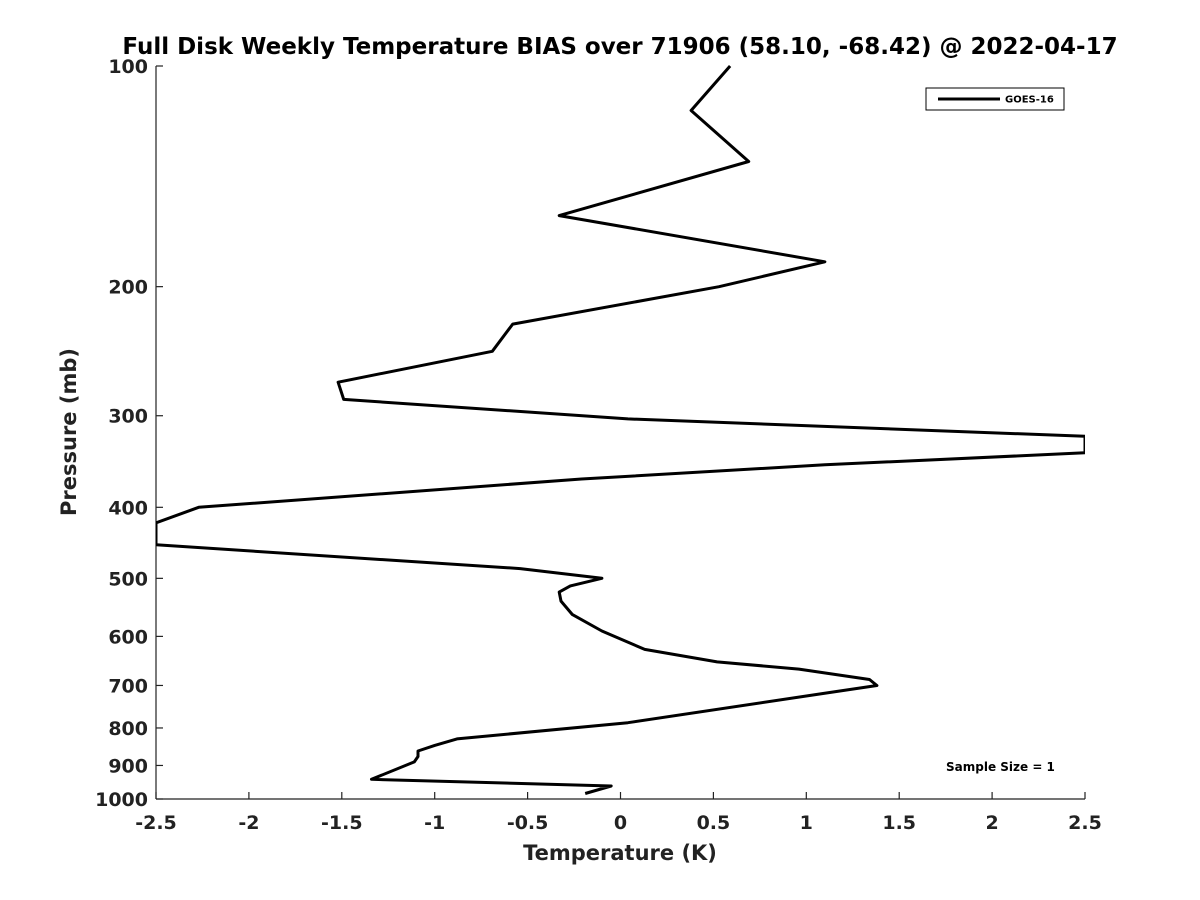 This screenshot has height=900, width=1200. What do you see at coordinates (128, 637) in the screenshot?
I see `y-tick-label: 600` at bounding box center [128, 637].